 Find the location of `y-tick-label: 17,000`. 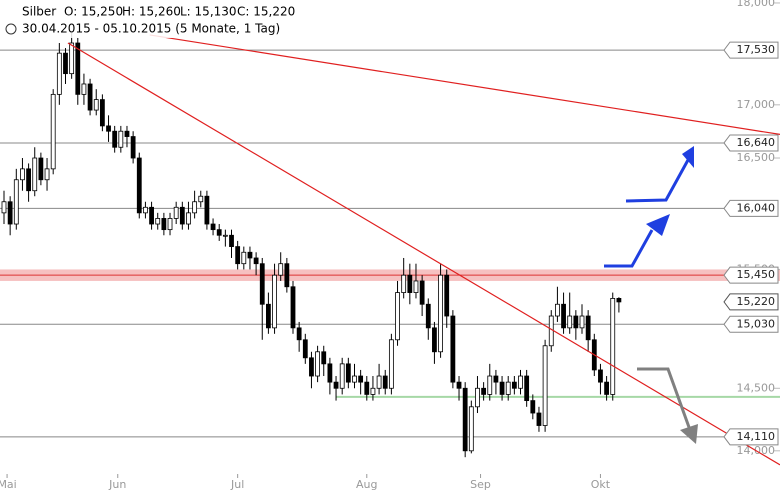

y-tick-label: 17,000 is located at coordinates (756, 104).